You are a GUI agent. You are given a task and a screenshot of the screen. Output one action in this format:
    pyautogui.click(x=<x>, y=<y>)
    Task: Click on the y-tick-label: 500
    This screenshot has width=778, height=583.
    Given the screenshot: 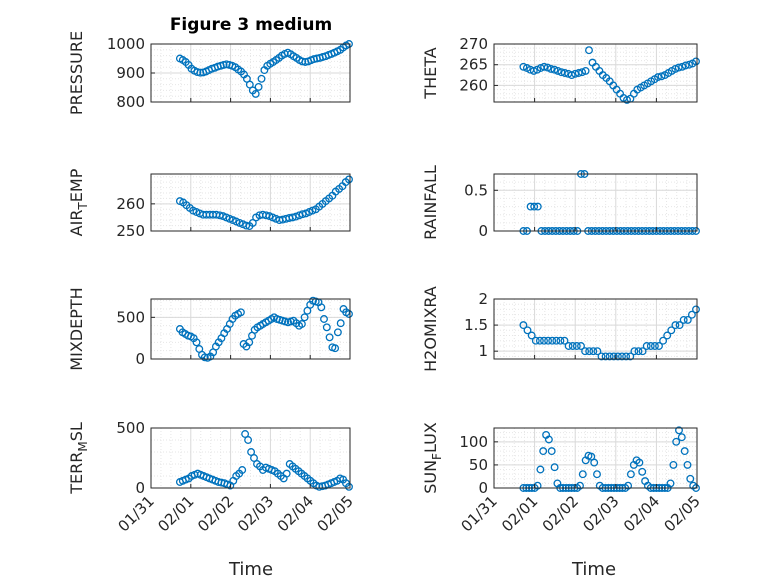 What is the action you would take?
    pyautogui.click(x=130, y=317)
    